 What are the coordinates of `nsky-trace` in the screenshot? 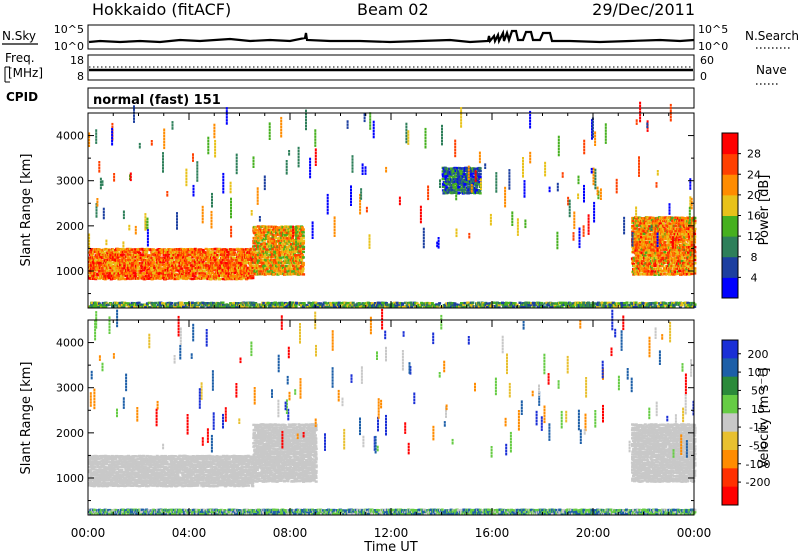 It's located at (391, 37).